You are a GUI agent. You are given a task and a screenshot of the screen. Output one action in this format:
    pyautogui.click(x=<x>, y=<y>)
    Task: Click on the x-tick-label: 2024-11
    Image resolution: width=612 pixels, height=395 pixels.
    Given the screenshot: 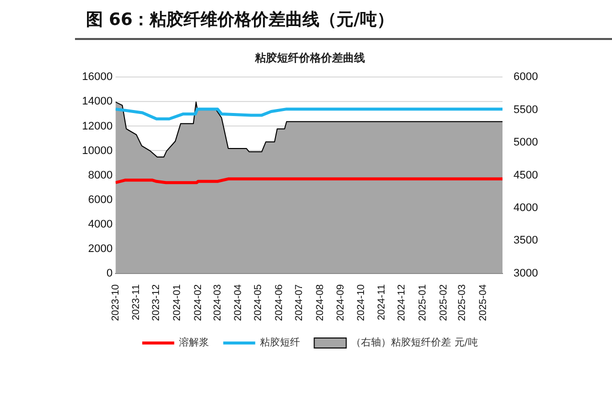 What is the action you would take?
    pyautogui.click(x=382, y=302)
    